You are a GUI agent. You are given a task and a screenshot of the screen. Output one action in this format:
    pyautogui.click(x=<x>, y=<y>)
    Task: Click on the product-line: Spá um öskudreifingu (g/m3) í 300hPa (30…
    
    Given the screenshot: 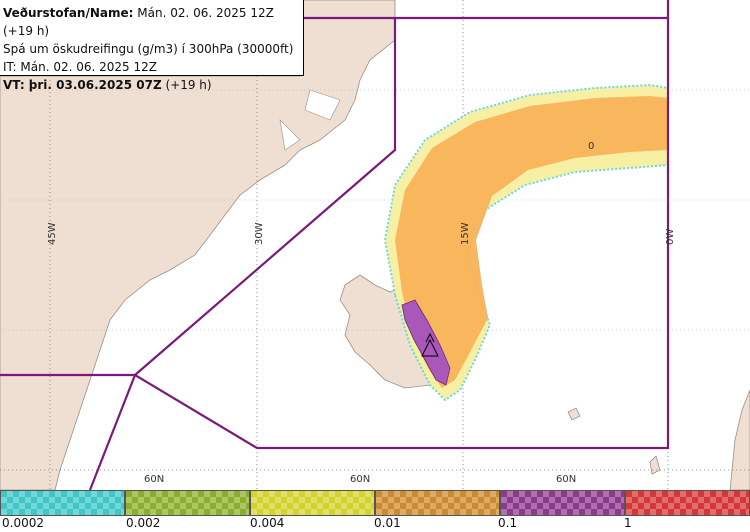 What is the action you would take?
    pyautogui.click(x=148, y=49)
    